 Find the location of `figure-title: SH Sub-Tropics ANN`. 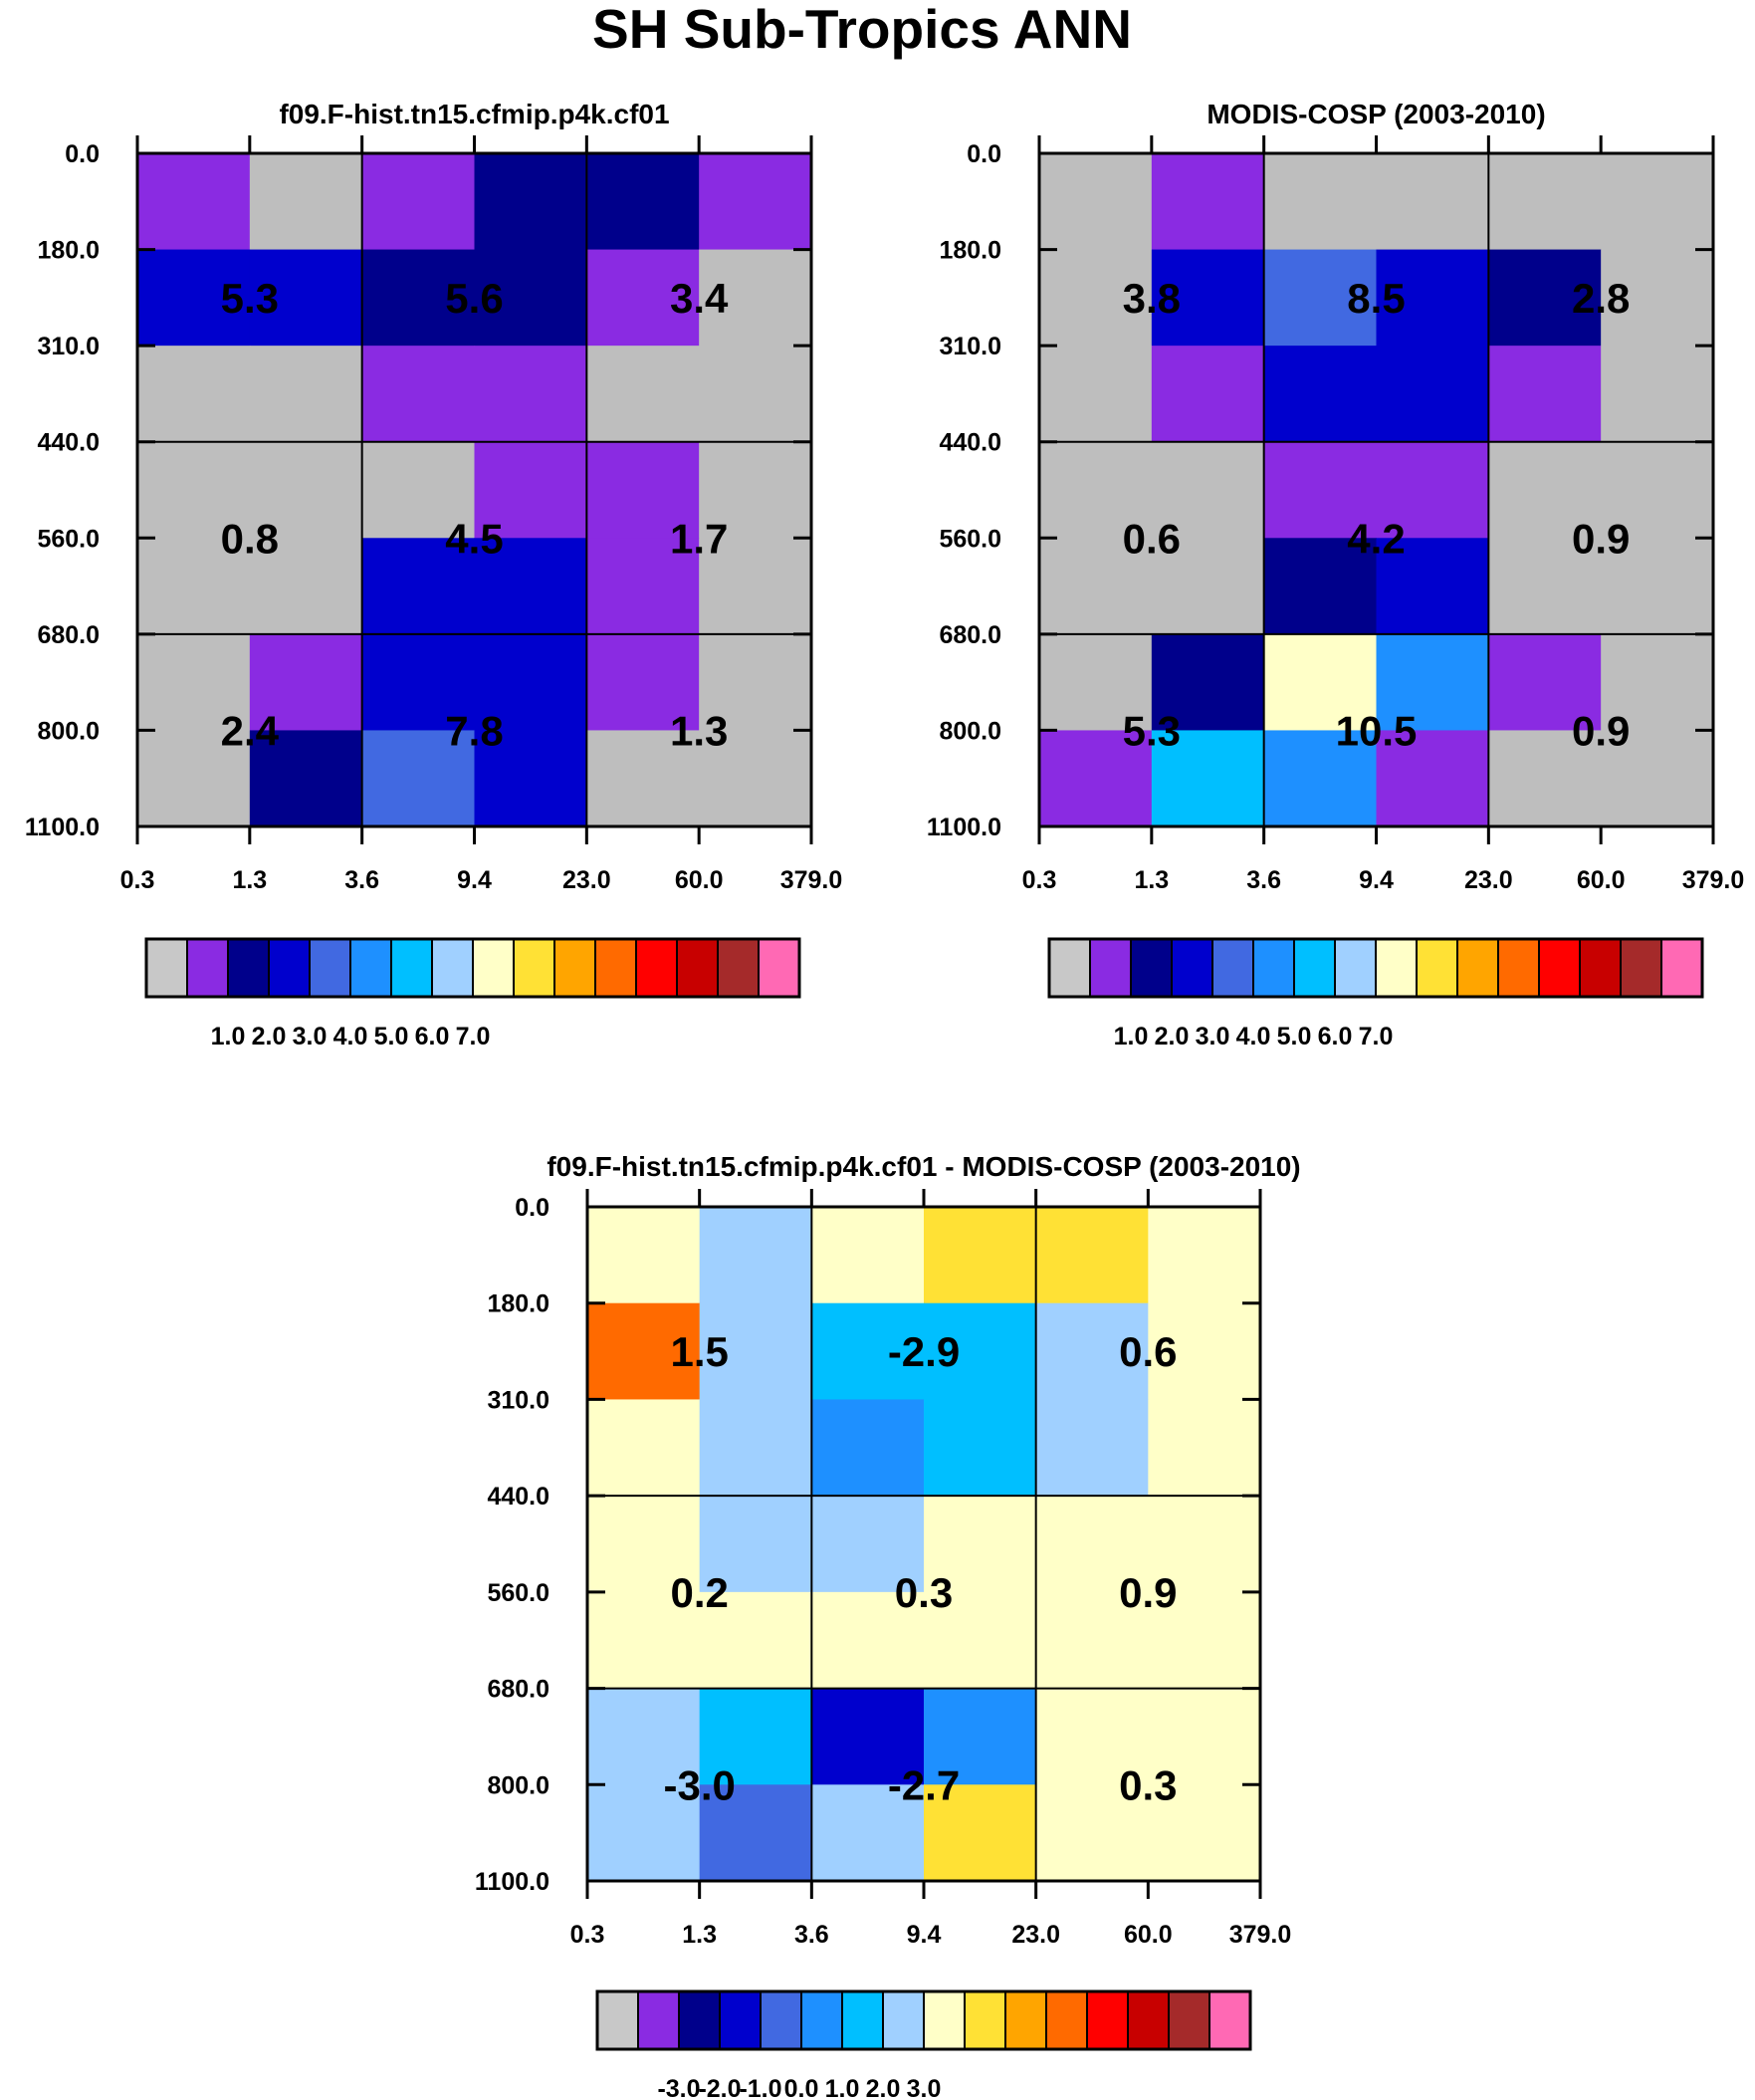

figure-title: SH Sub-Tropics ANN is located at coordinates (862, 30).